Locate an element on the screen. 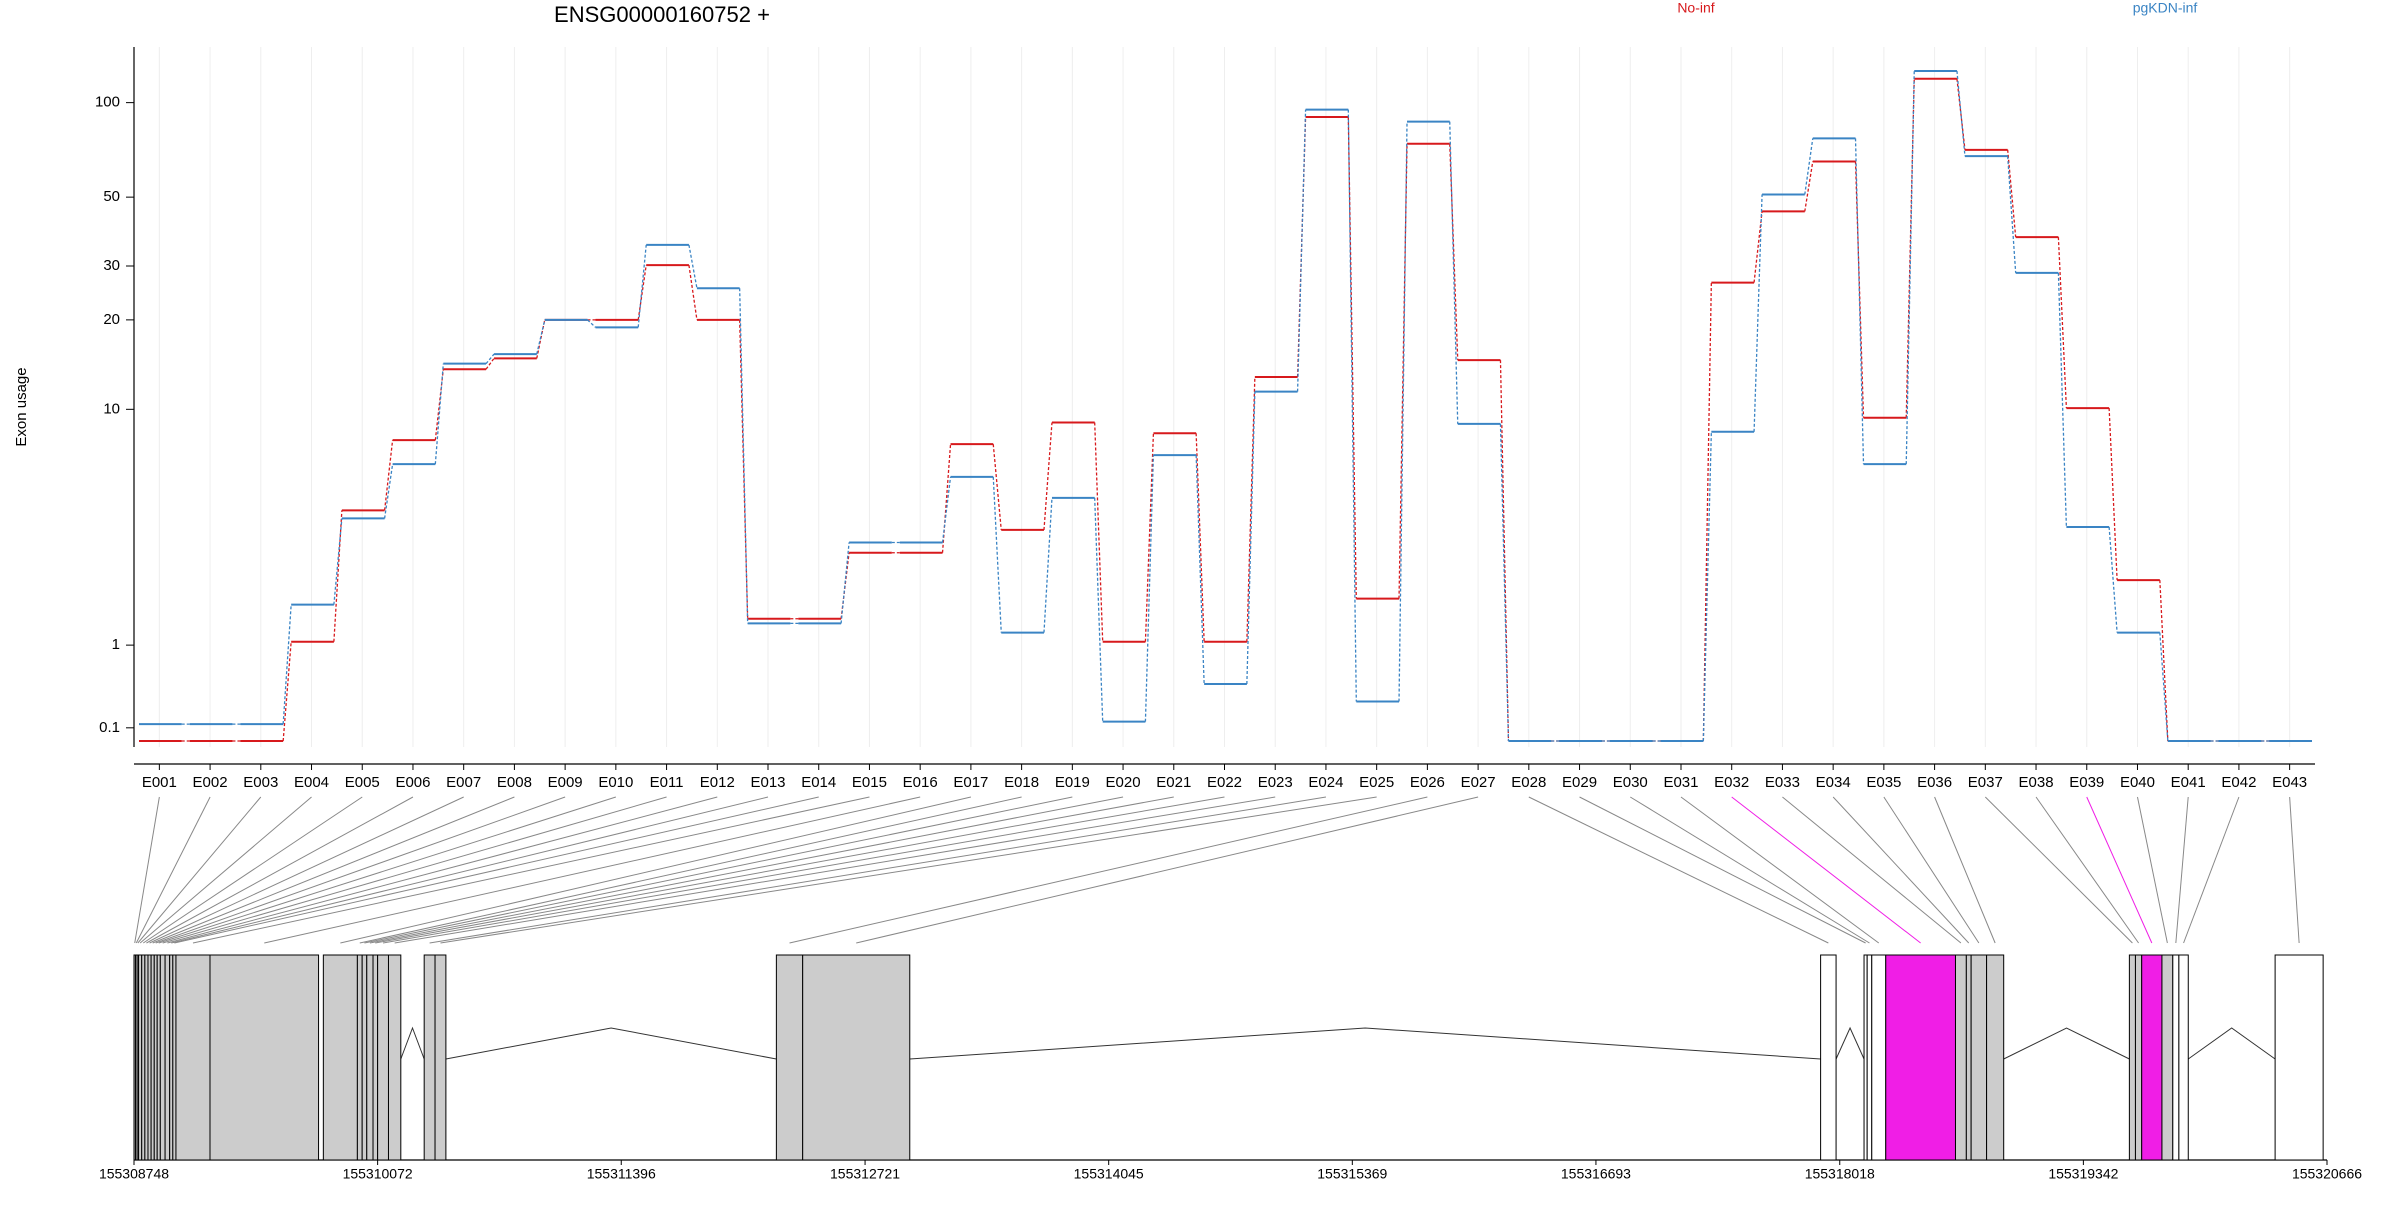 The image size is (2400, 1205). genomic-tick-label: 155308748 is located at coordinates (134, 1174).